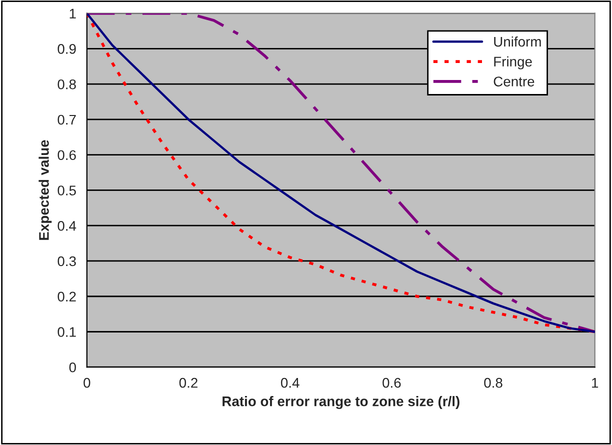  What do you see at coordinates (67, 191) in the screenshot?
I see `y-tick-label: 0.5` at bounding box center [67, 191].